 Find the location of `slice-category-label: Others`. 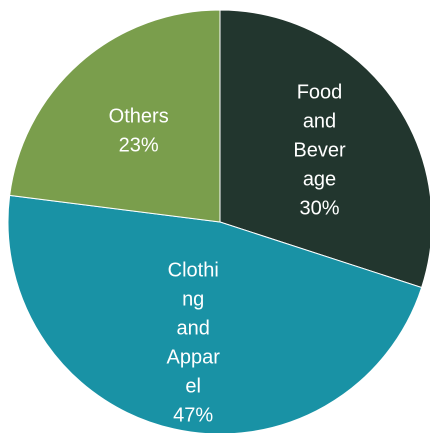

slice-category-label: Others is located at coordinates (139, 116).